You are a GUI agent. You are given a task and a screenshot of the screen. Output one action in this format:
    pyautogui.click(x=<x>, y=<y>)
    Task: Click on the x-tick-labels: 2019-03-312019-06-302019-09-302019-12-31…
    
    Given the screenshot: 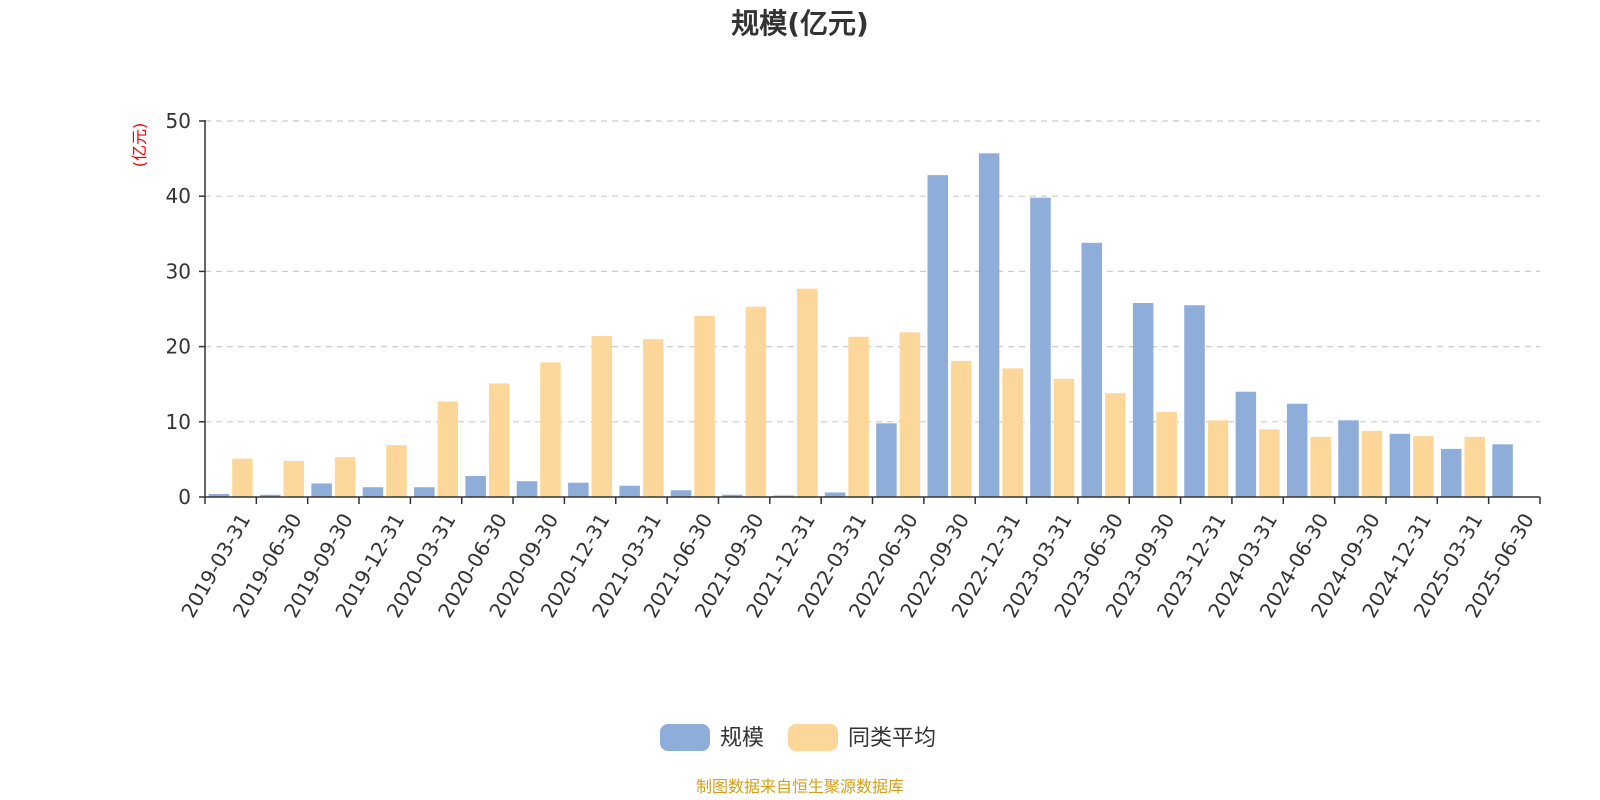 What is the action you would take?
    pyautogui.click(x=857, y=565)
    